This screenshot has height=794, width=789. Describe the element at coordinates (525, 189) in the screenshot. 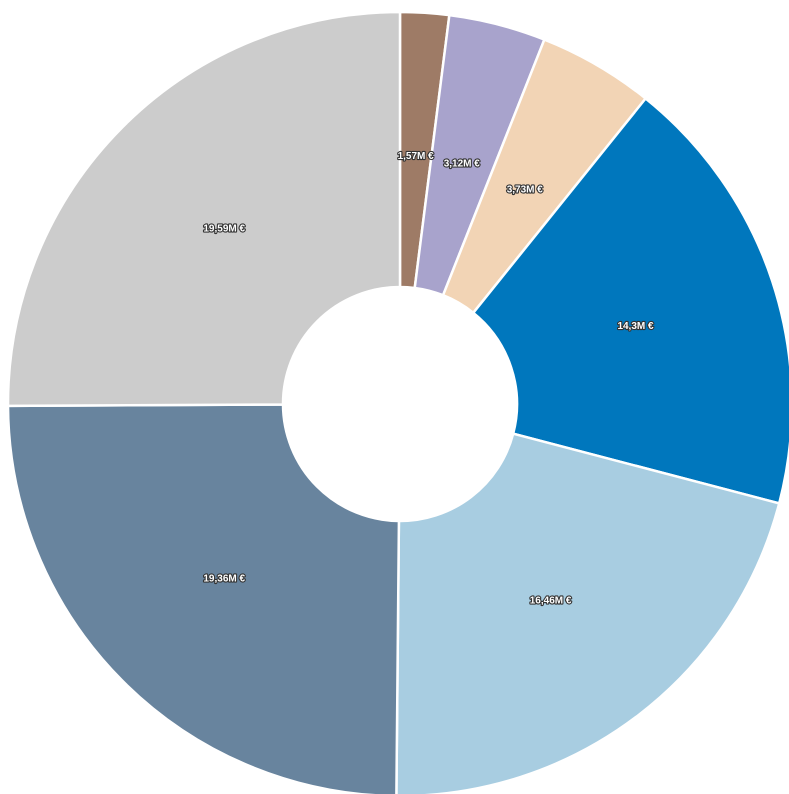

I see `data-label: 3,73M €` at that location.